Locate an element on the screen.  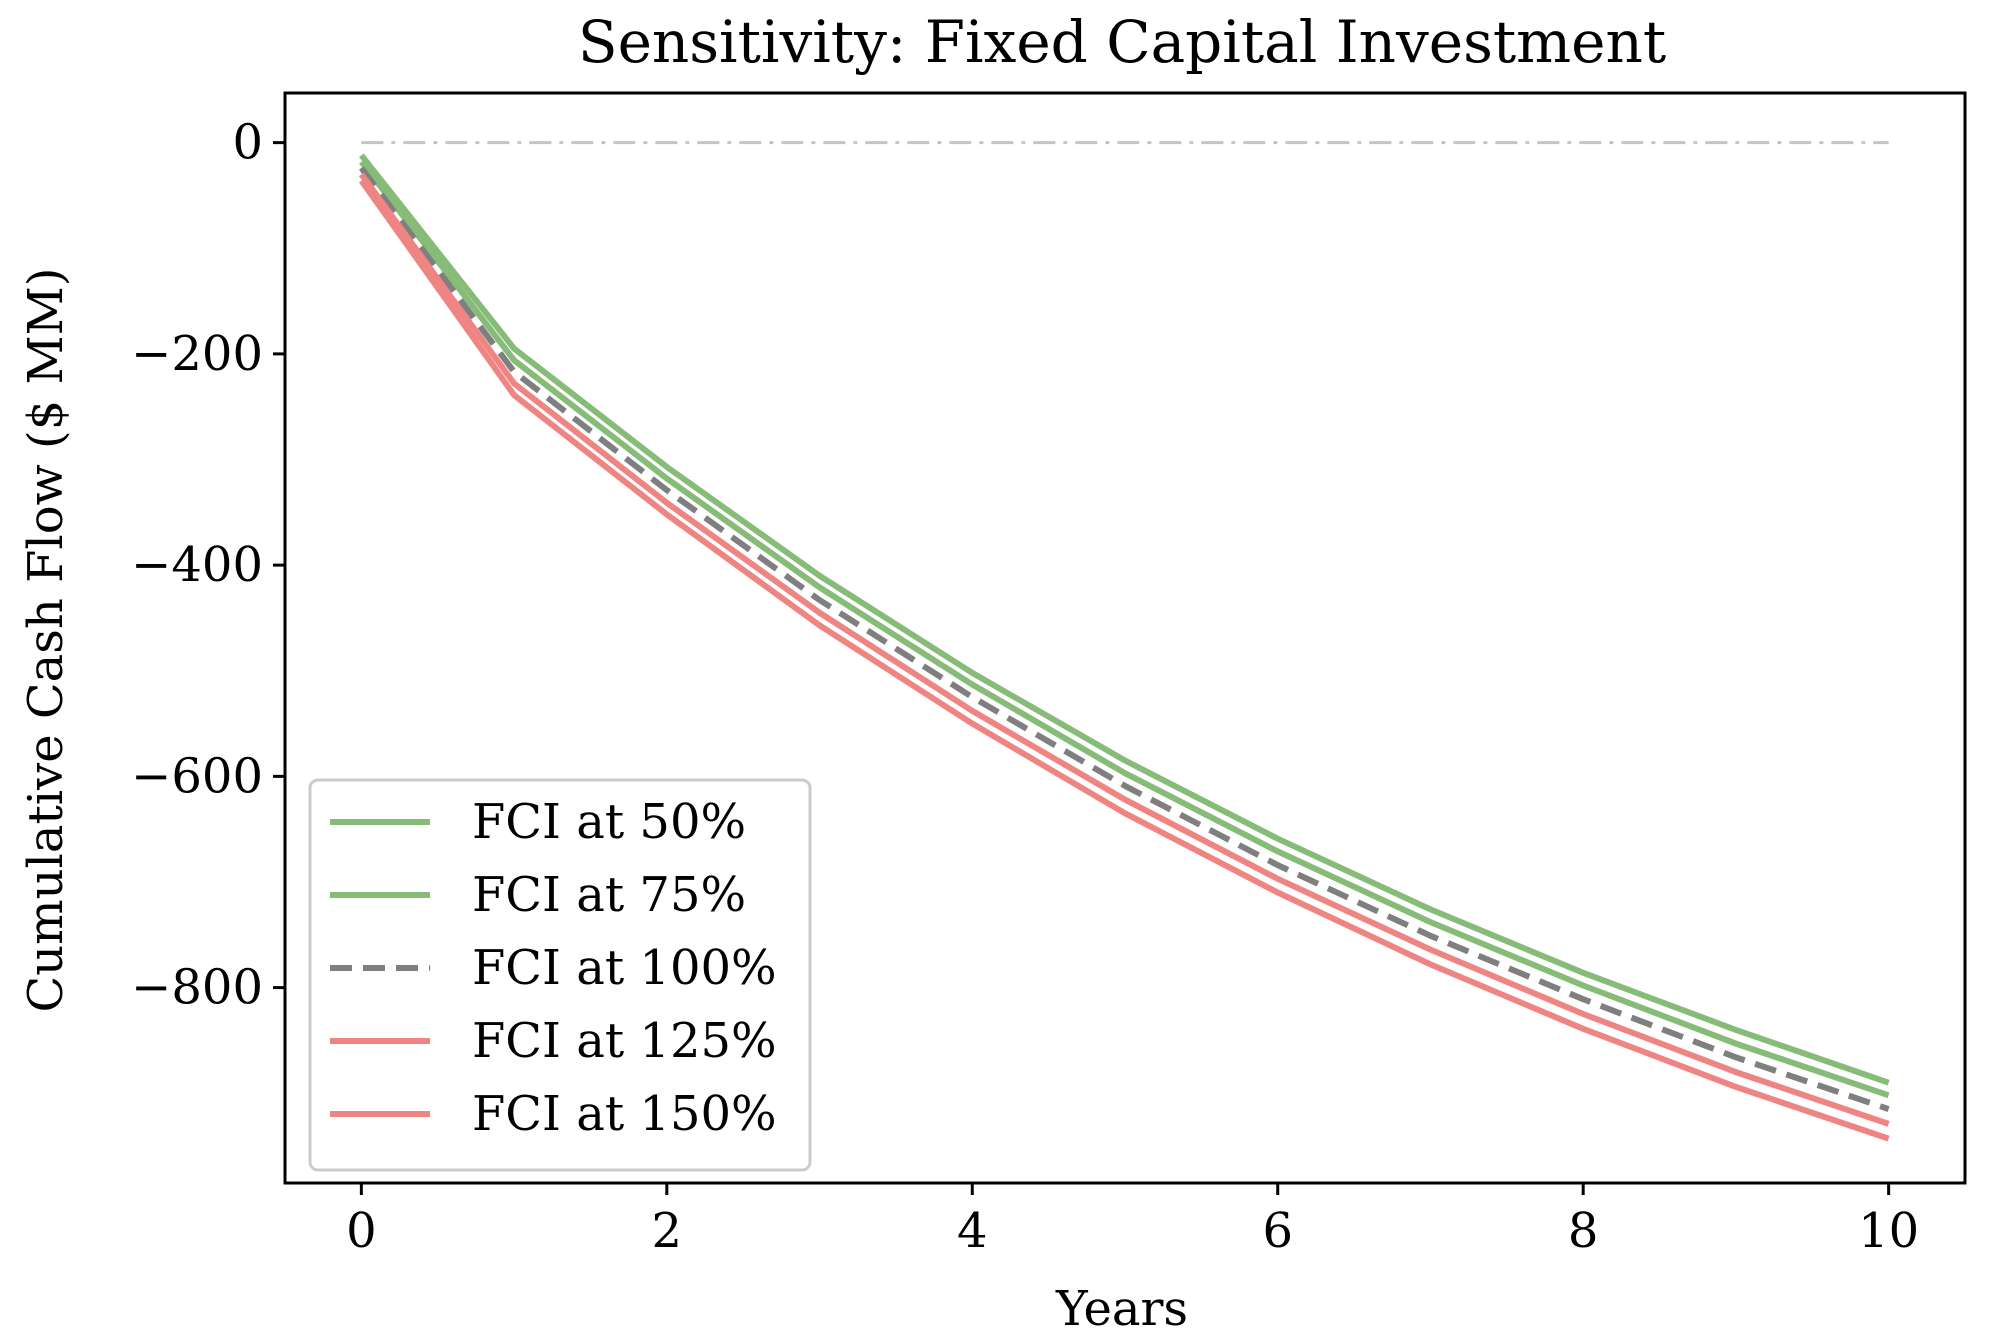
x-axis: 0 2 4 6 8 10 is located at coordinates (1132, 1221).